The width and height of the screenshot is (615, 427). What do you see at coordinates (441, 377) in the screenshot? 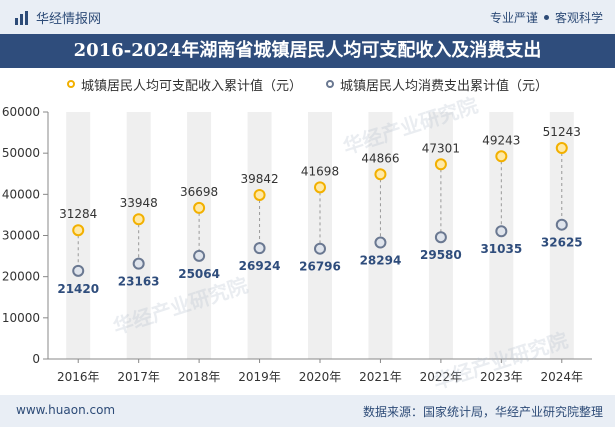
I see `x-tick-label: 2022年` at bounding box center [441, 377].